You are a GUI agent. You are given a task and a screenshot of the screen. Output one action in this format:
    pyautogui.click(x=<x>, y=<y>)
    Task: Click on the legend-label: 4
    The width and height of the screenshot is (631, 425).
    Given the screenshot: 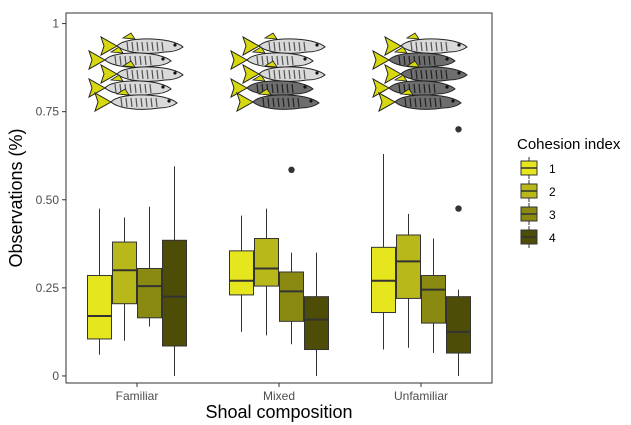 What is the action you would take?
    pyautogui.click(x=552, y=238)
    